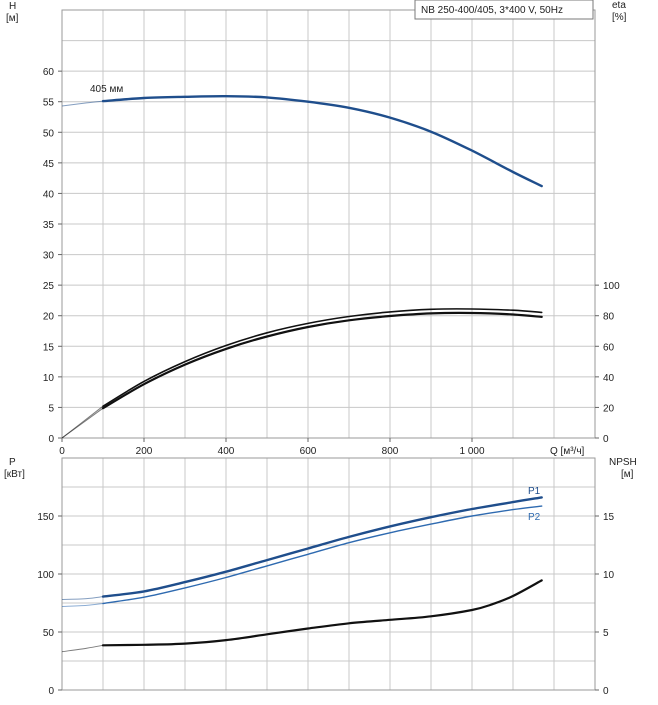 This screenshot has height=705, width=658. I want to click on p-tick-label: 50, so click(49, 633).